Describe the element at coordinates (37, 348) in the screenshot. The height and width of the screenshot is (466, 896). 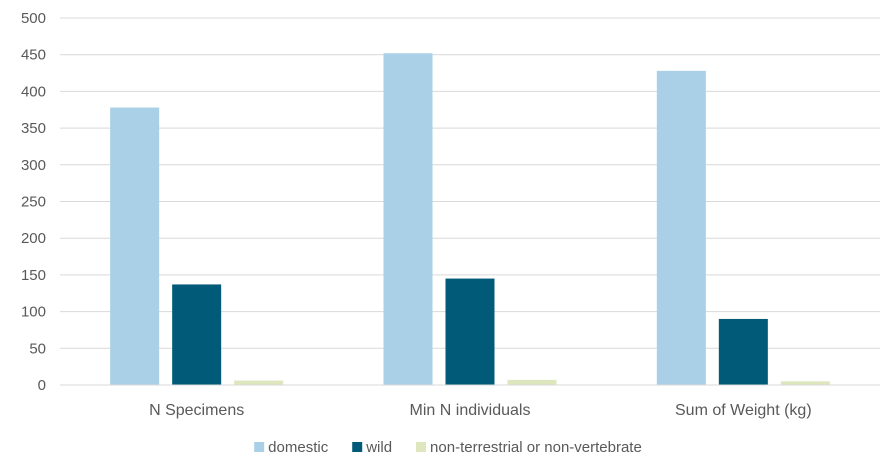
I see `y-tick-label: 50` at that location.